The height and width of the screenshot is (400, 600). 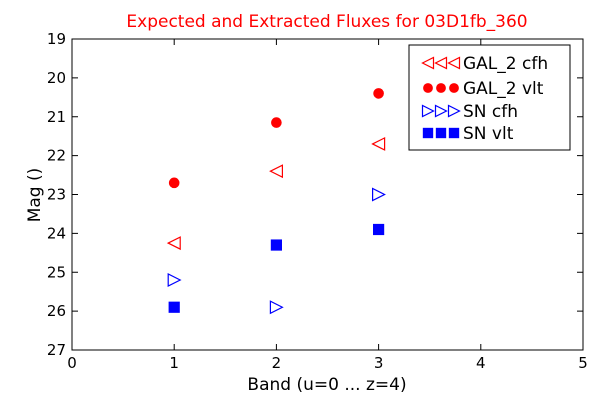 What do you see at coordinates (503, 89) in the screenshot?
I see `legend-label: GAL_2 vlt` at bounding box center [503, 89].